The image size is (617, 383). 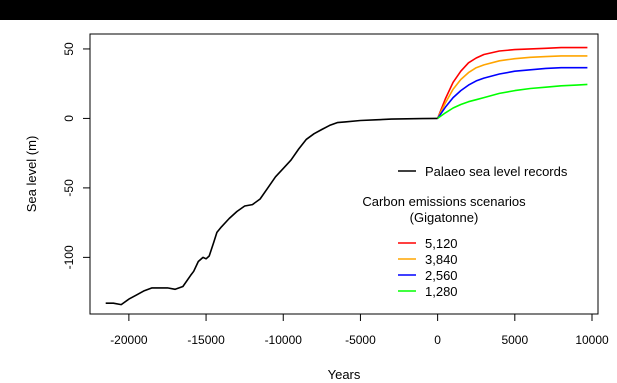 I want to click on x-tick-label: -5000, so click(x=360, y=340).